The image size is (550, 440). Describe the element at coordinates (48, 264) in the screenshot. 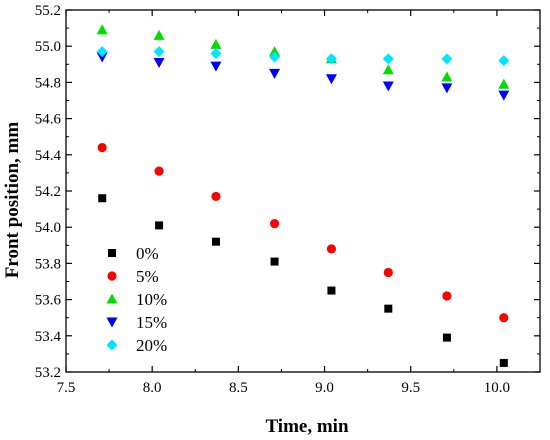

I see `y-tick-label: 53.8` at that location.